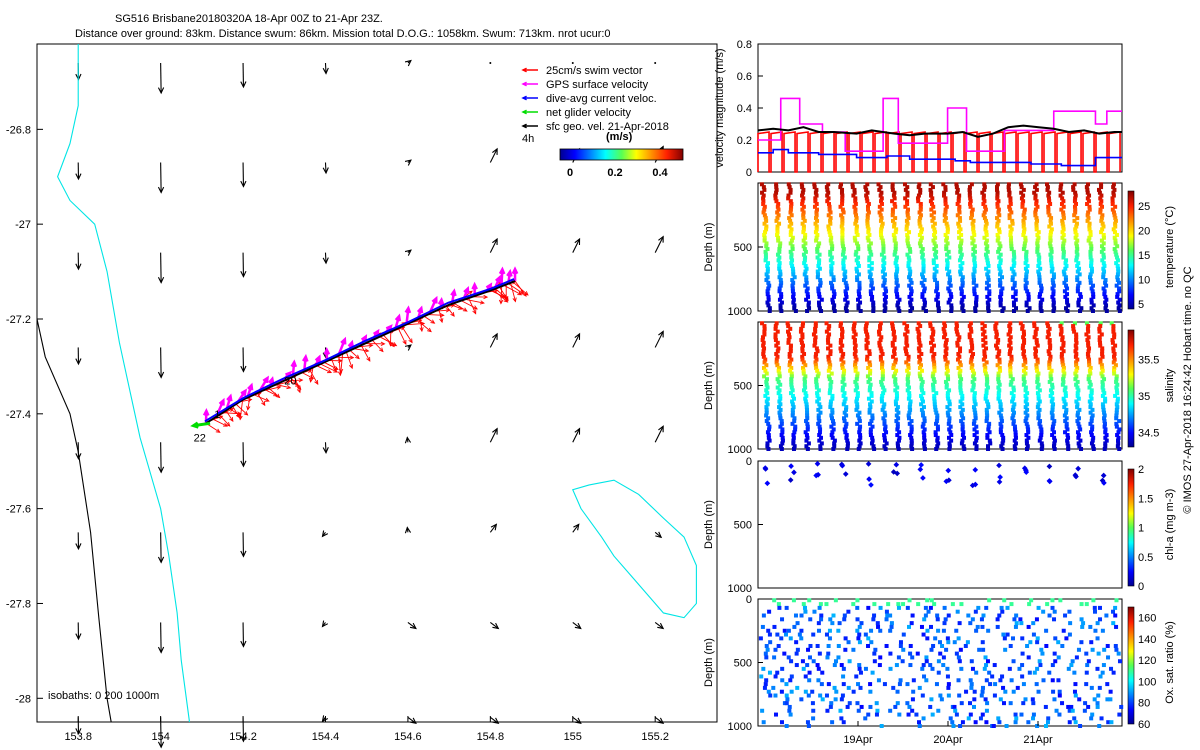 This screenshot has height=750, width=1200. Describe the element at coordinates (274, 392) in the screenshot. I see `swim-vector` at that location.